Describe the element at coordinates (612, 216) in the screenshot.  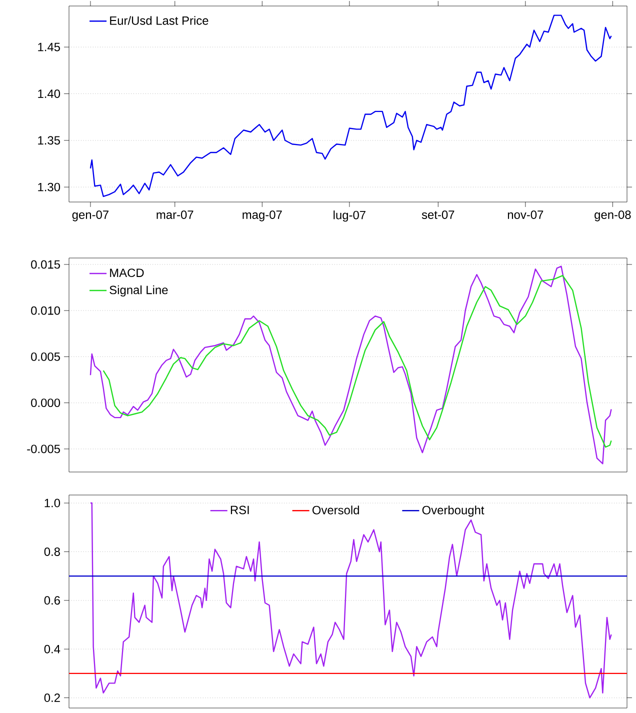
I see `x-tick-label: gen-08` at that location.